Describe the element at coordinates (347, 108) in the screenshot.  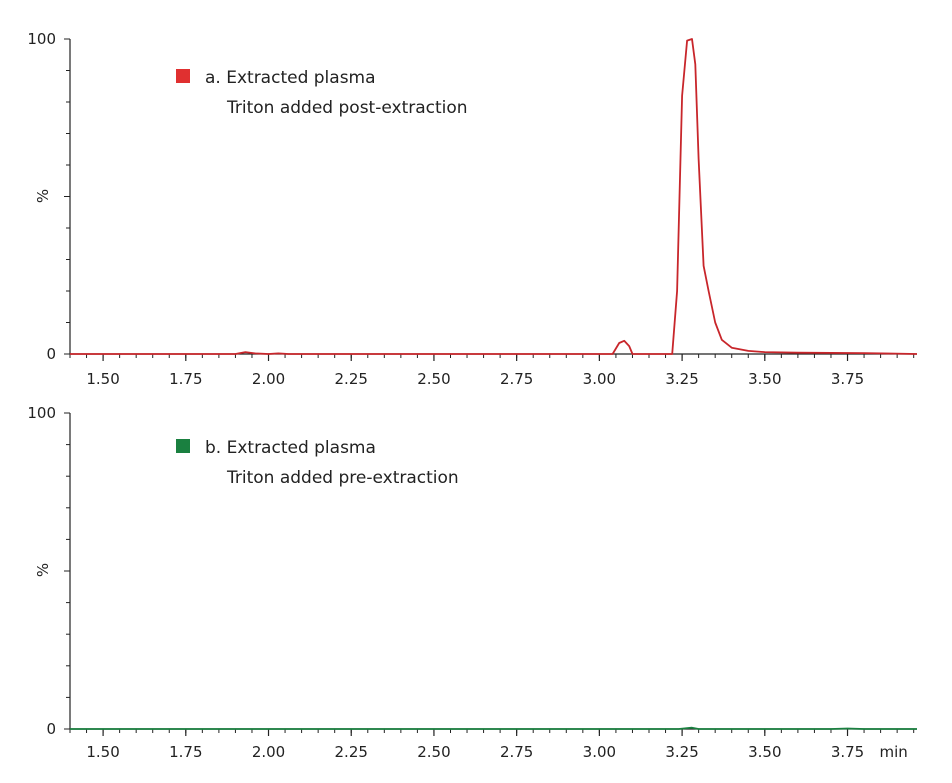
I see `legend-sublabel: Triton added post-extraction` at that location.